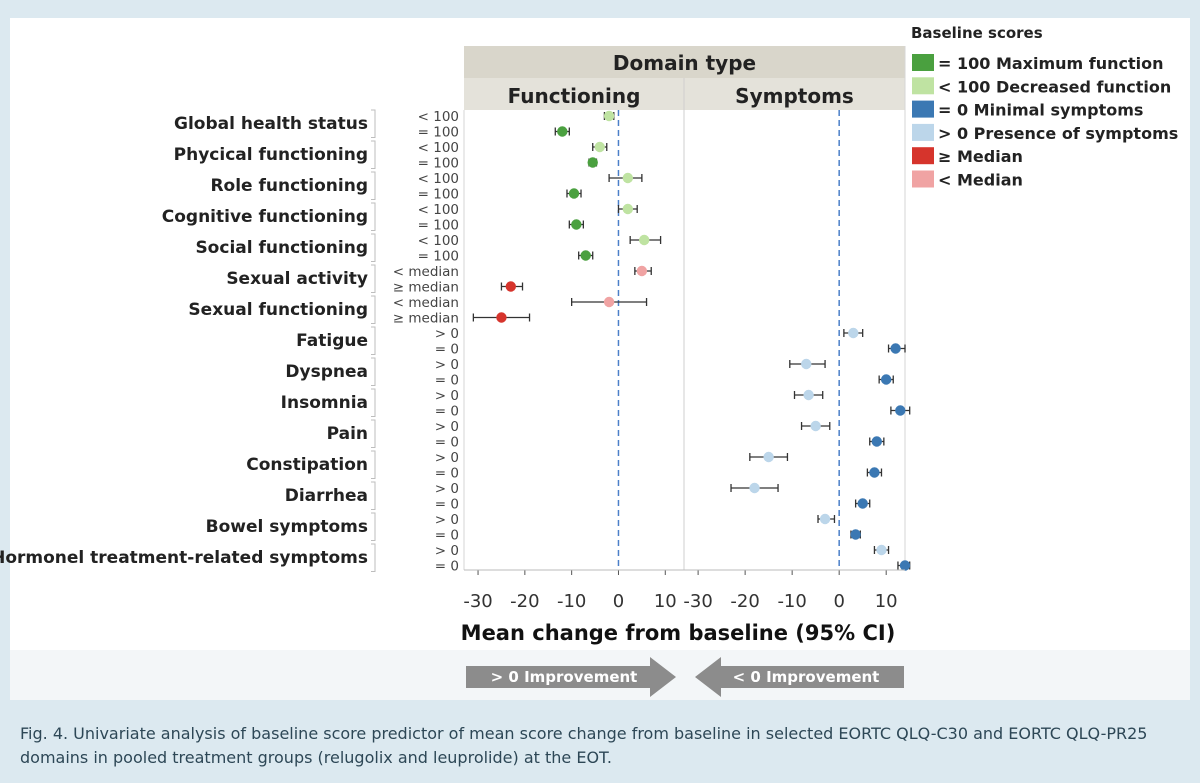 The image size is (1200, 783). I want to click on x-axis-title: Mean change from baseline (95% CI), so click(678, 633).